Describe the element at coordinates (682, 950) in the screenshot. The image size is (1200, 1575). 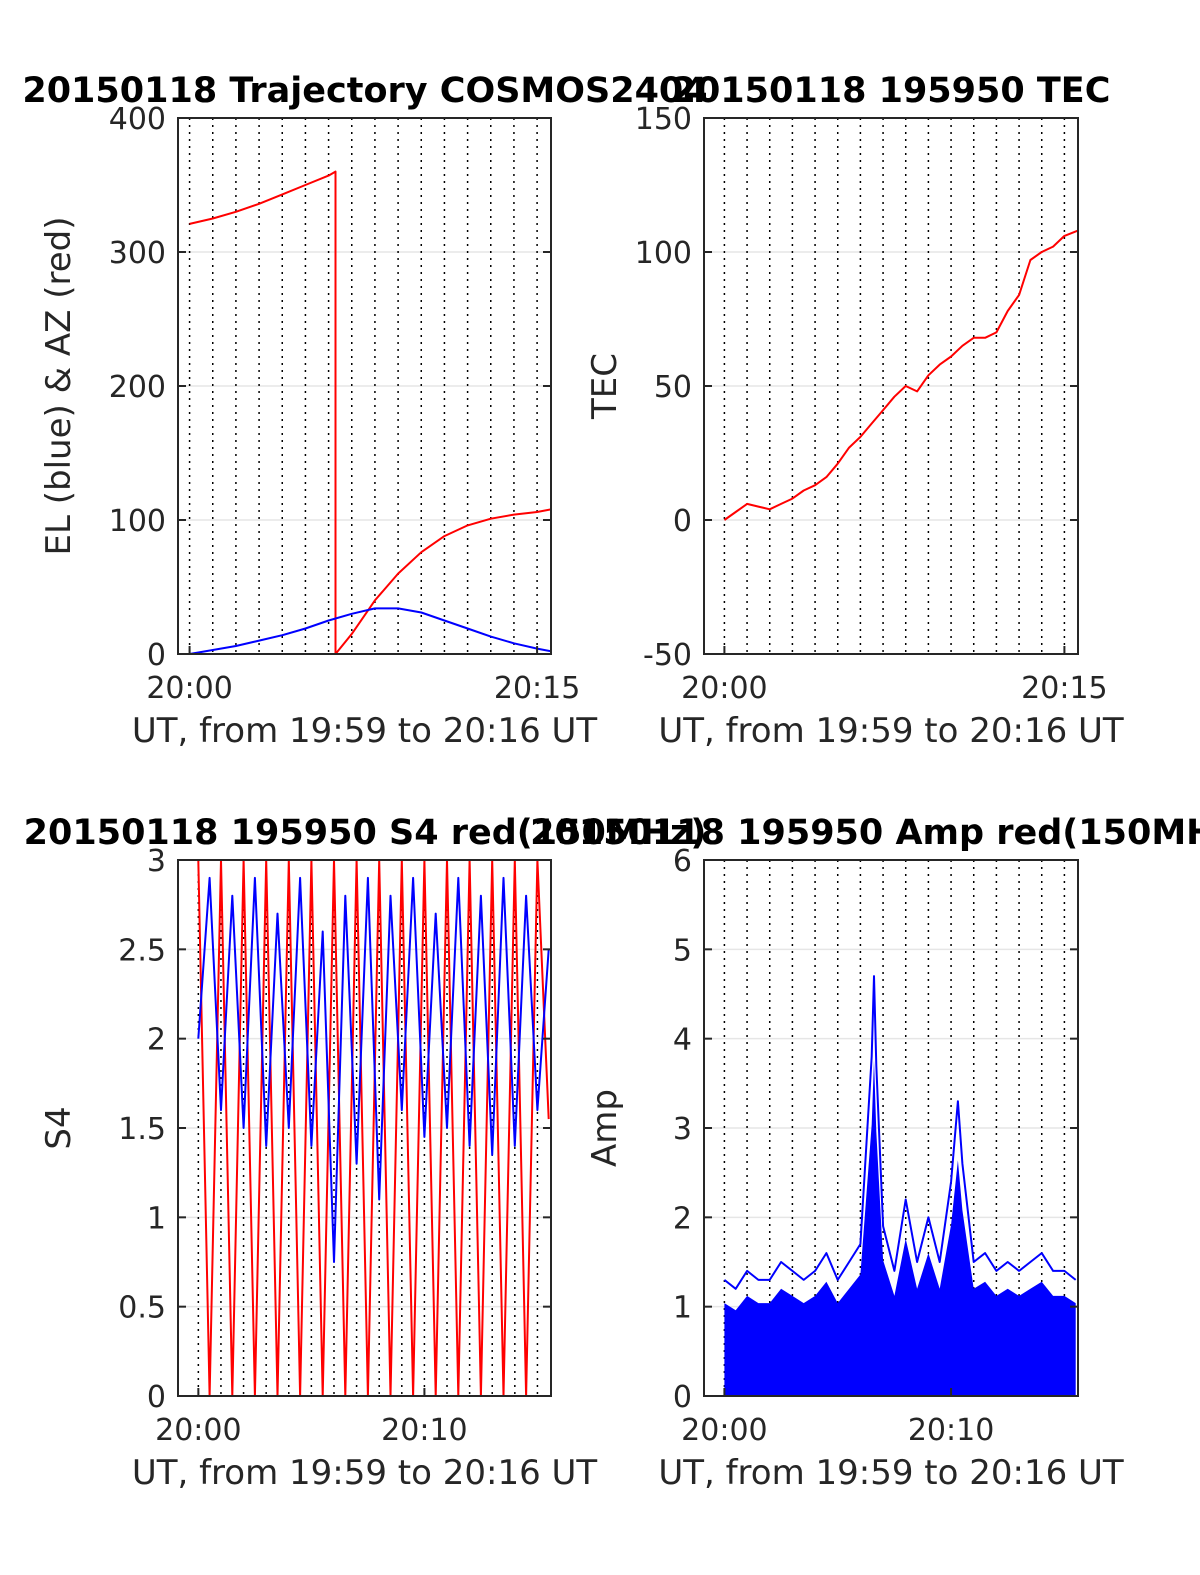
I see `y-tick-label: 5` at that location.